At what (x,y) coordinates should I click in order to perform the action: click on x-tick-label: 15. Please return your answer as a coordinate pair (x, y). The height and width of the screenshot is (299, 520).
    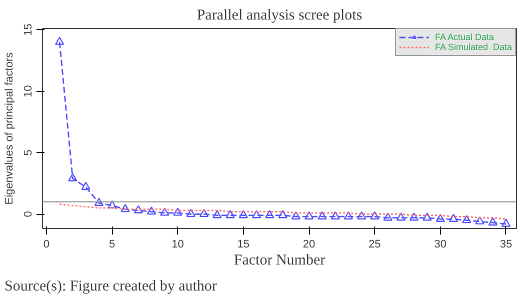
    Looking at the image, I should click on (243, 244).